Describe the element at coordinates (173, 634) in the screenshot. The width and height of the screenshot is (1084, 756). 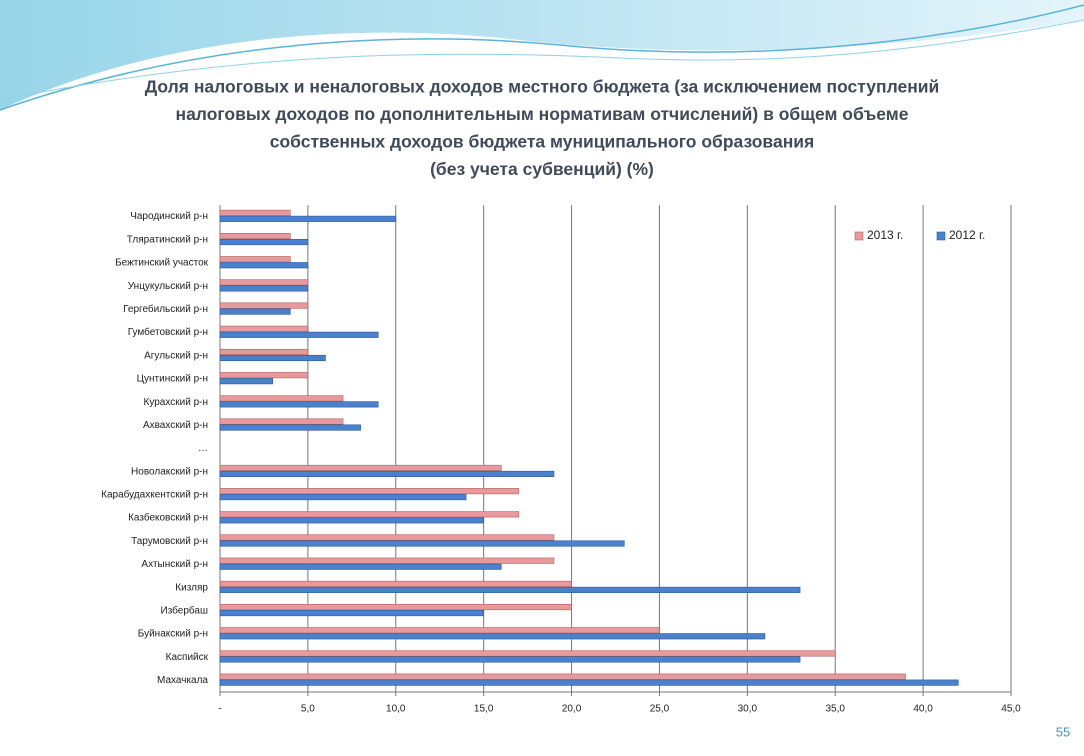
I see `y-tick-label: Буйнакский р-н` at that location.